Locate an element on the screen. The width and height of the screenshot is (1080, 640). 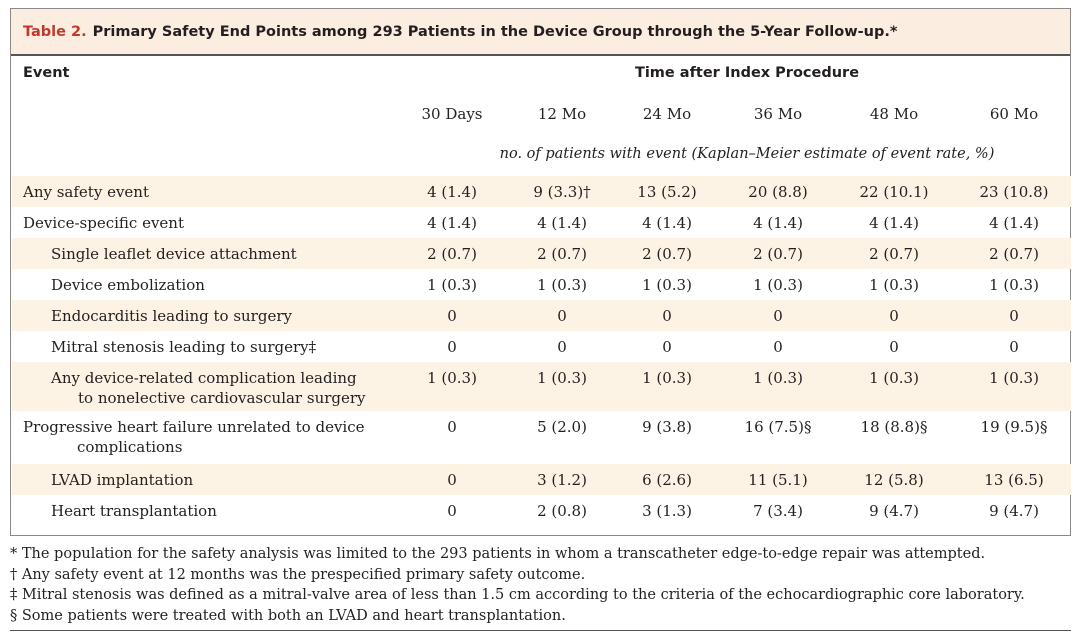
table-cell: 23 (10.8) is located at coordinates (1014, 192).